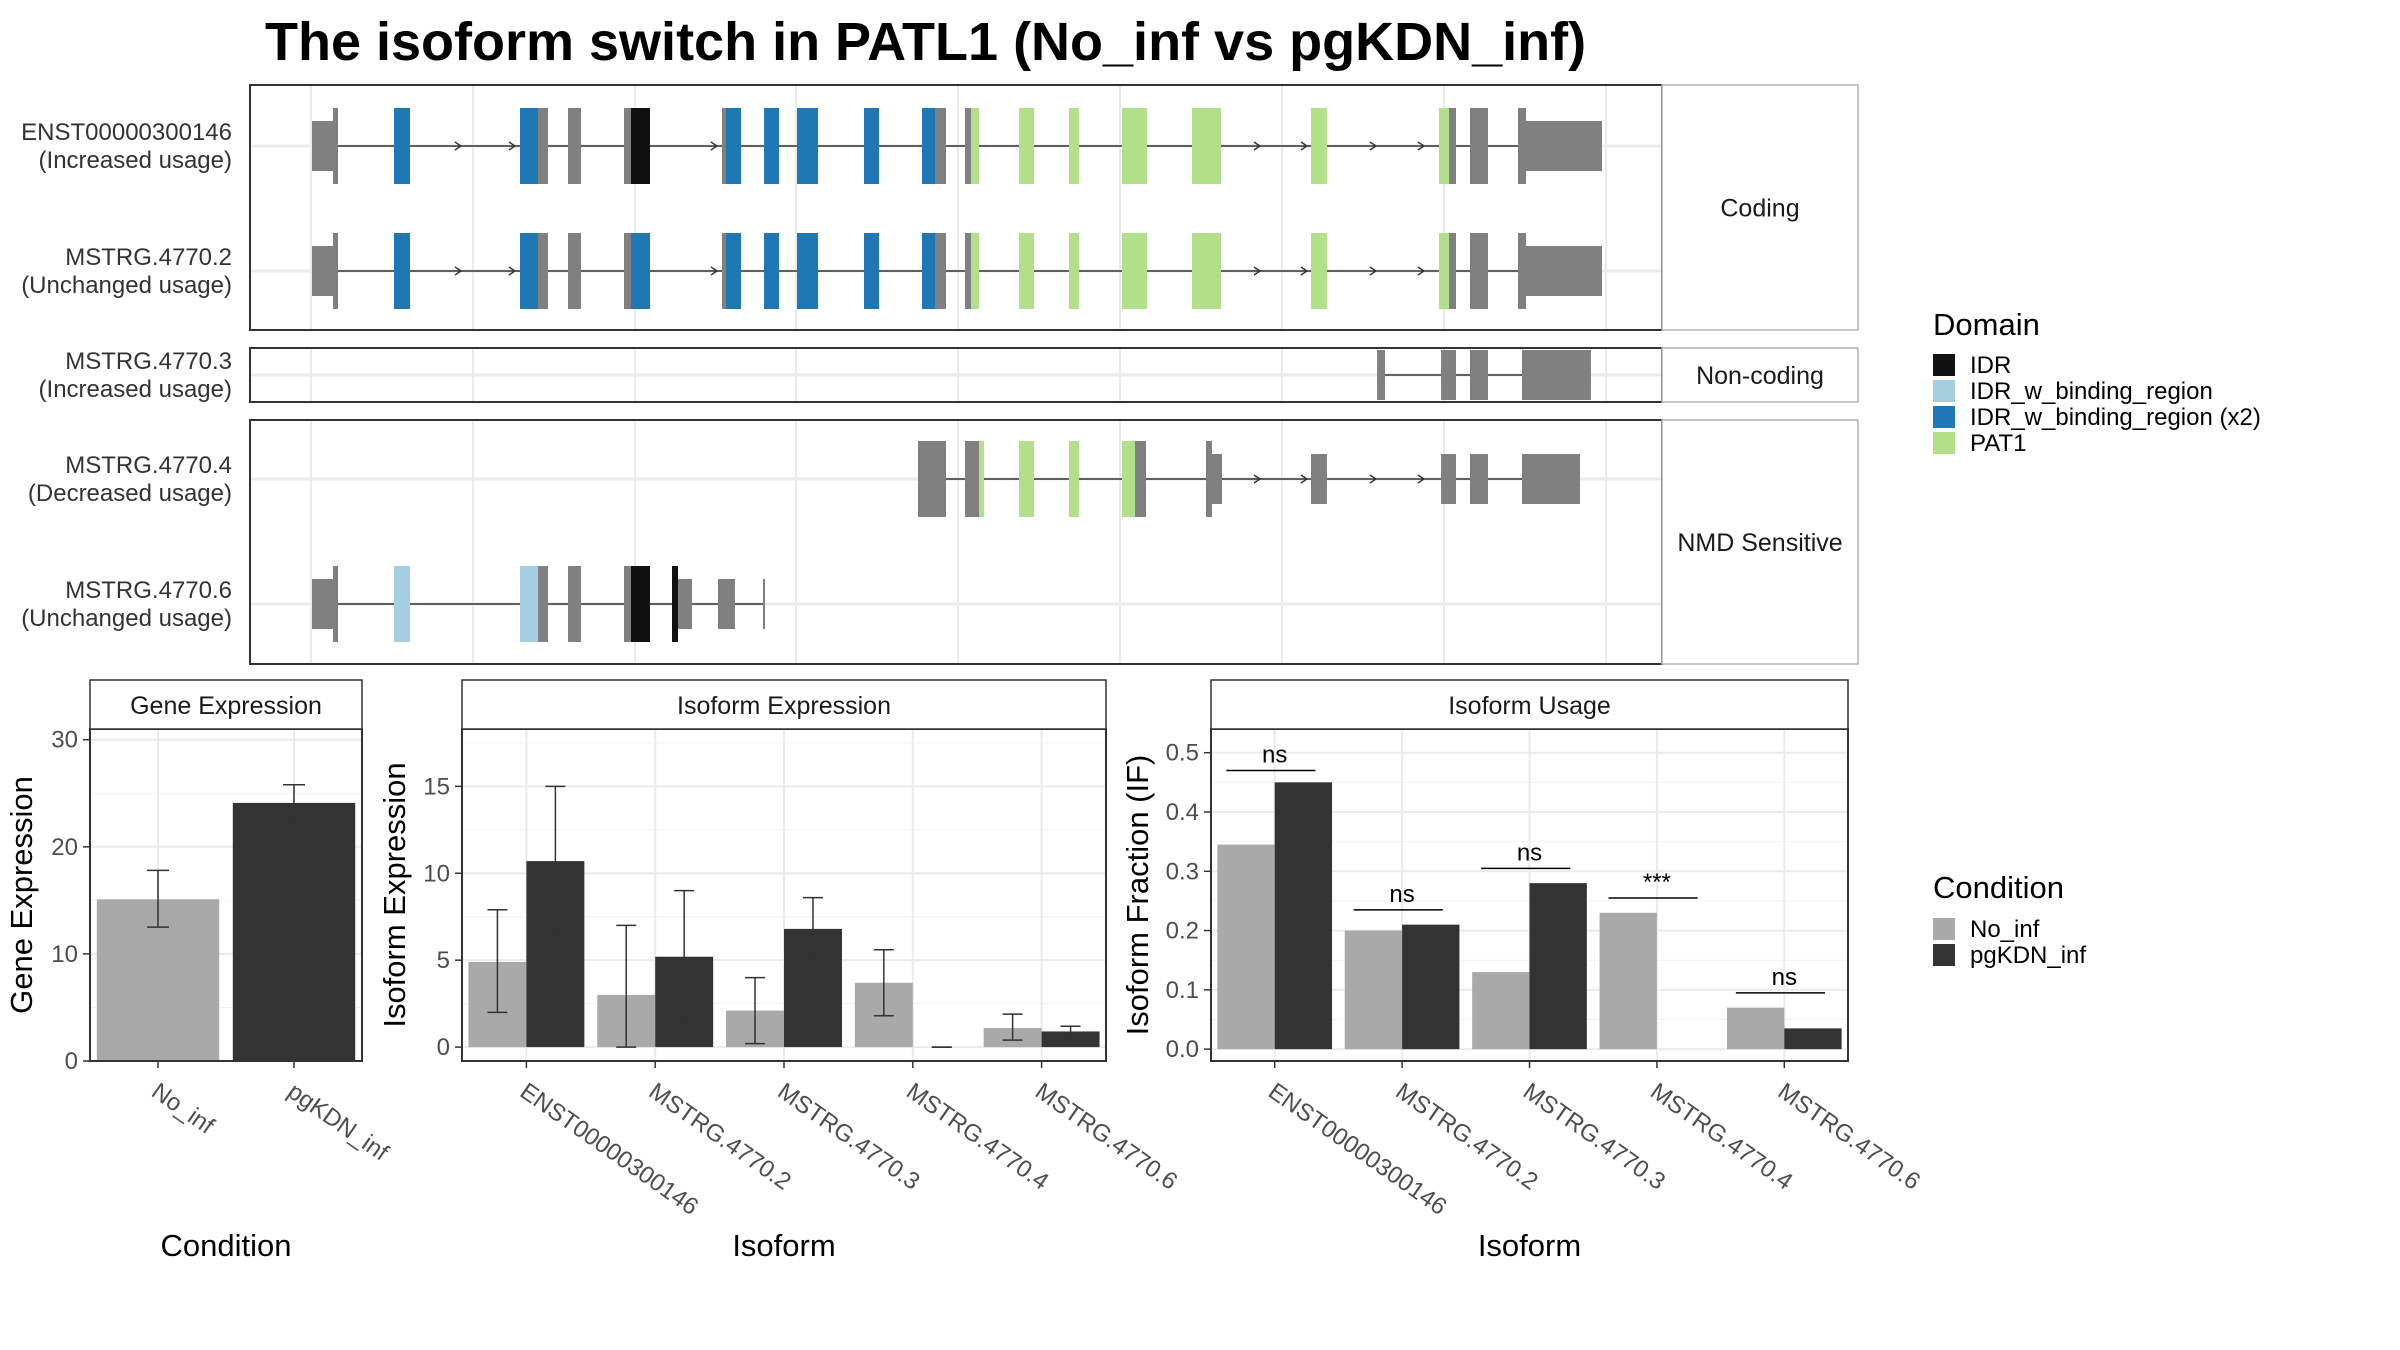 The width and height of the screenshot is (2400, 1350). Describe the element at coordinates (1759, 543) in the screenshot. I see `tx-panel-label-nmd-sensitive: NMD Sensitive` at that location.